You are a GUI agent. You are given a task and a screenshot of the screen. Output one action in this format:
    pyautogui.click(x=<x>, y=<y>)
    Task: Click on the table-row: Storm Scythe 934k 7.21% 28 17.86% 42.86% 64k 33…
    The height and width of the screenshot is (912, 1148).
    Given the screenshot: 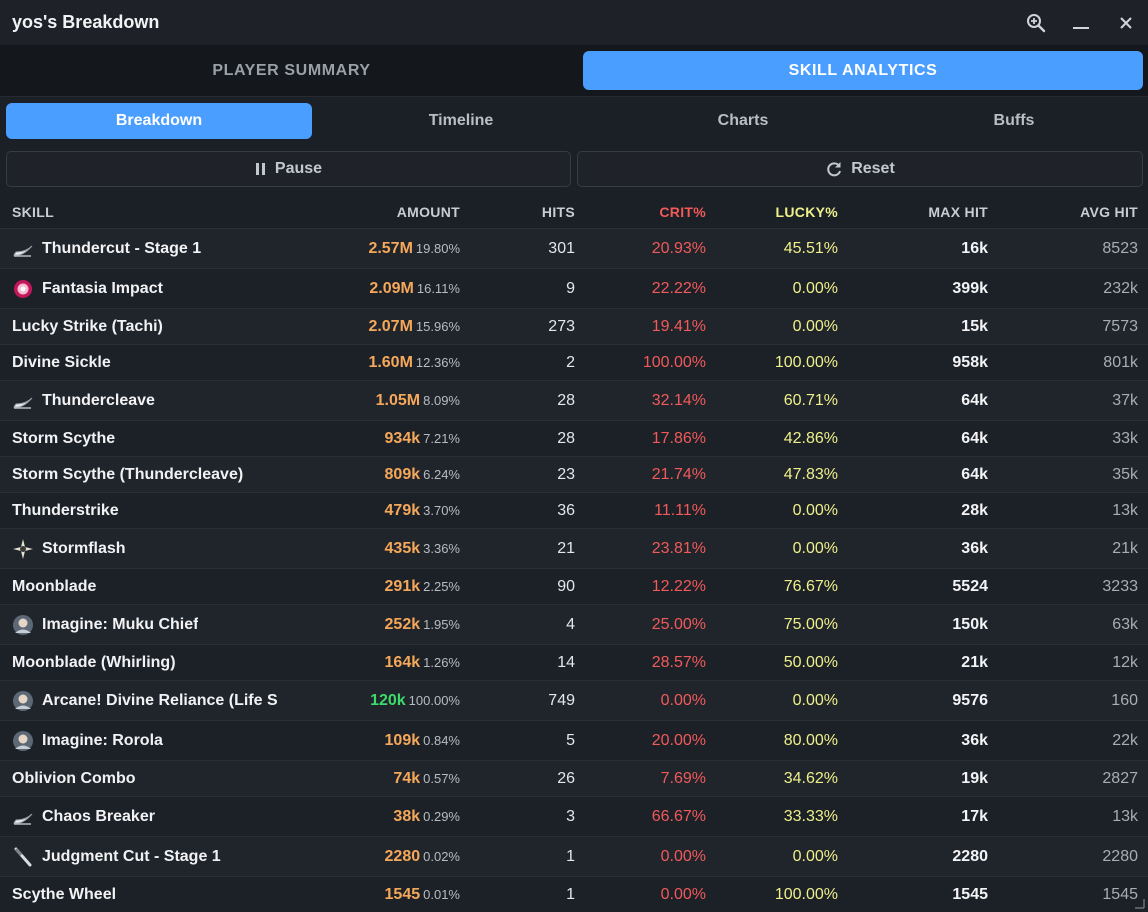 What is the action you would take?
    pyautogui.click(x=574, y=439)
    